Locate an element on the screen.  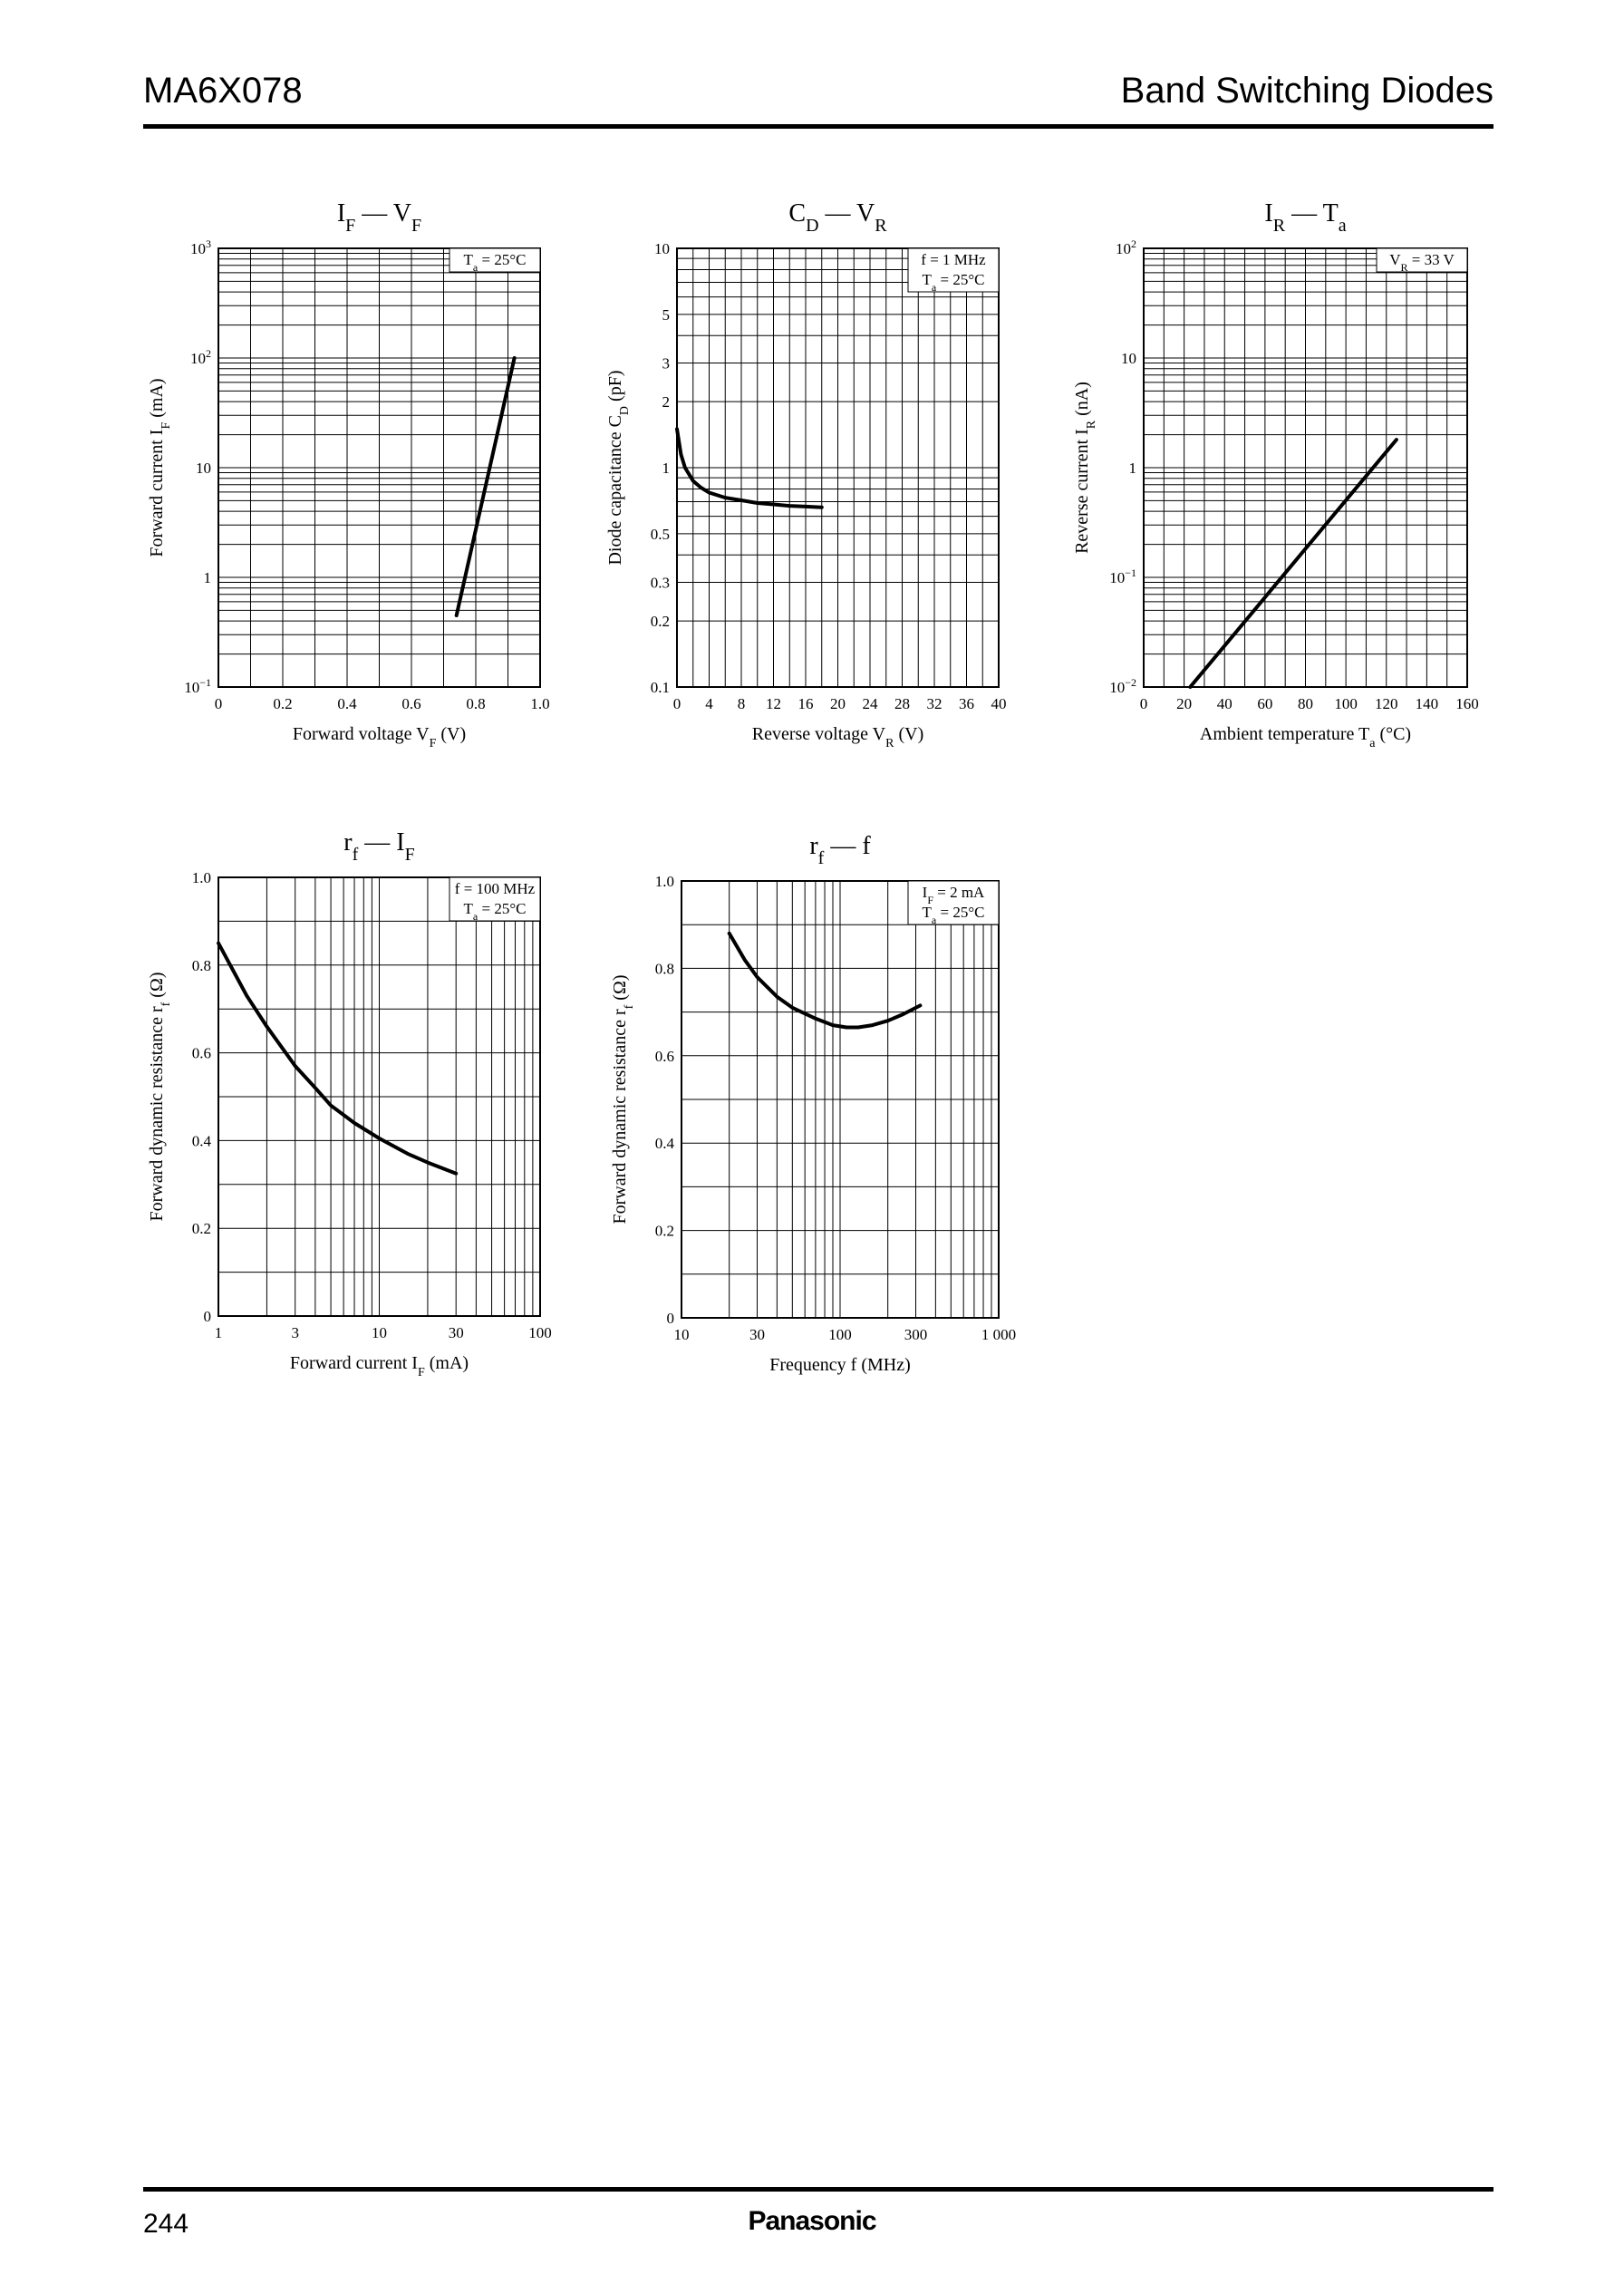
x-tick-text: 10 is located at coordinates (379, 1332).